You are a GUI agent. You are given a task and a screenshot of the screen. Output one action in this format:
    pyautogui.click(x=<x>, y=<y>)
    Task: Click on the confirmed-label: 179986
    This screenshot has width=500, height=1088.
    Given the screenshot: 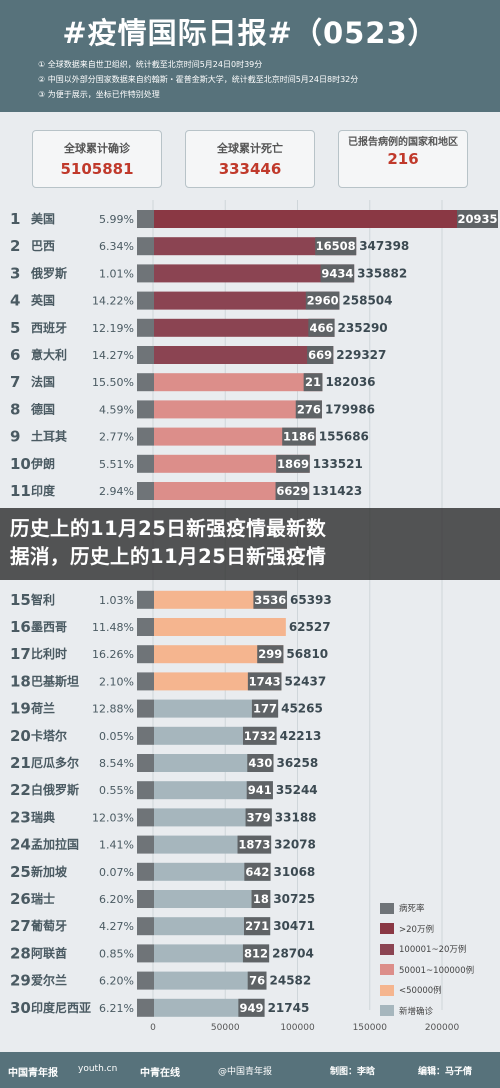 What is the action you would take?
    pyautogui.click(x=350, y=409)
    